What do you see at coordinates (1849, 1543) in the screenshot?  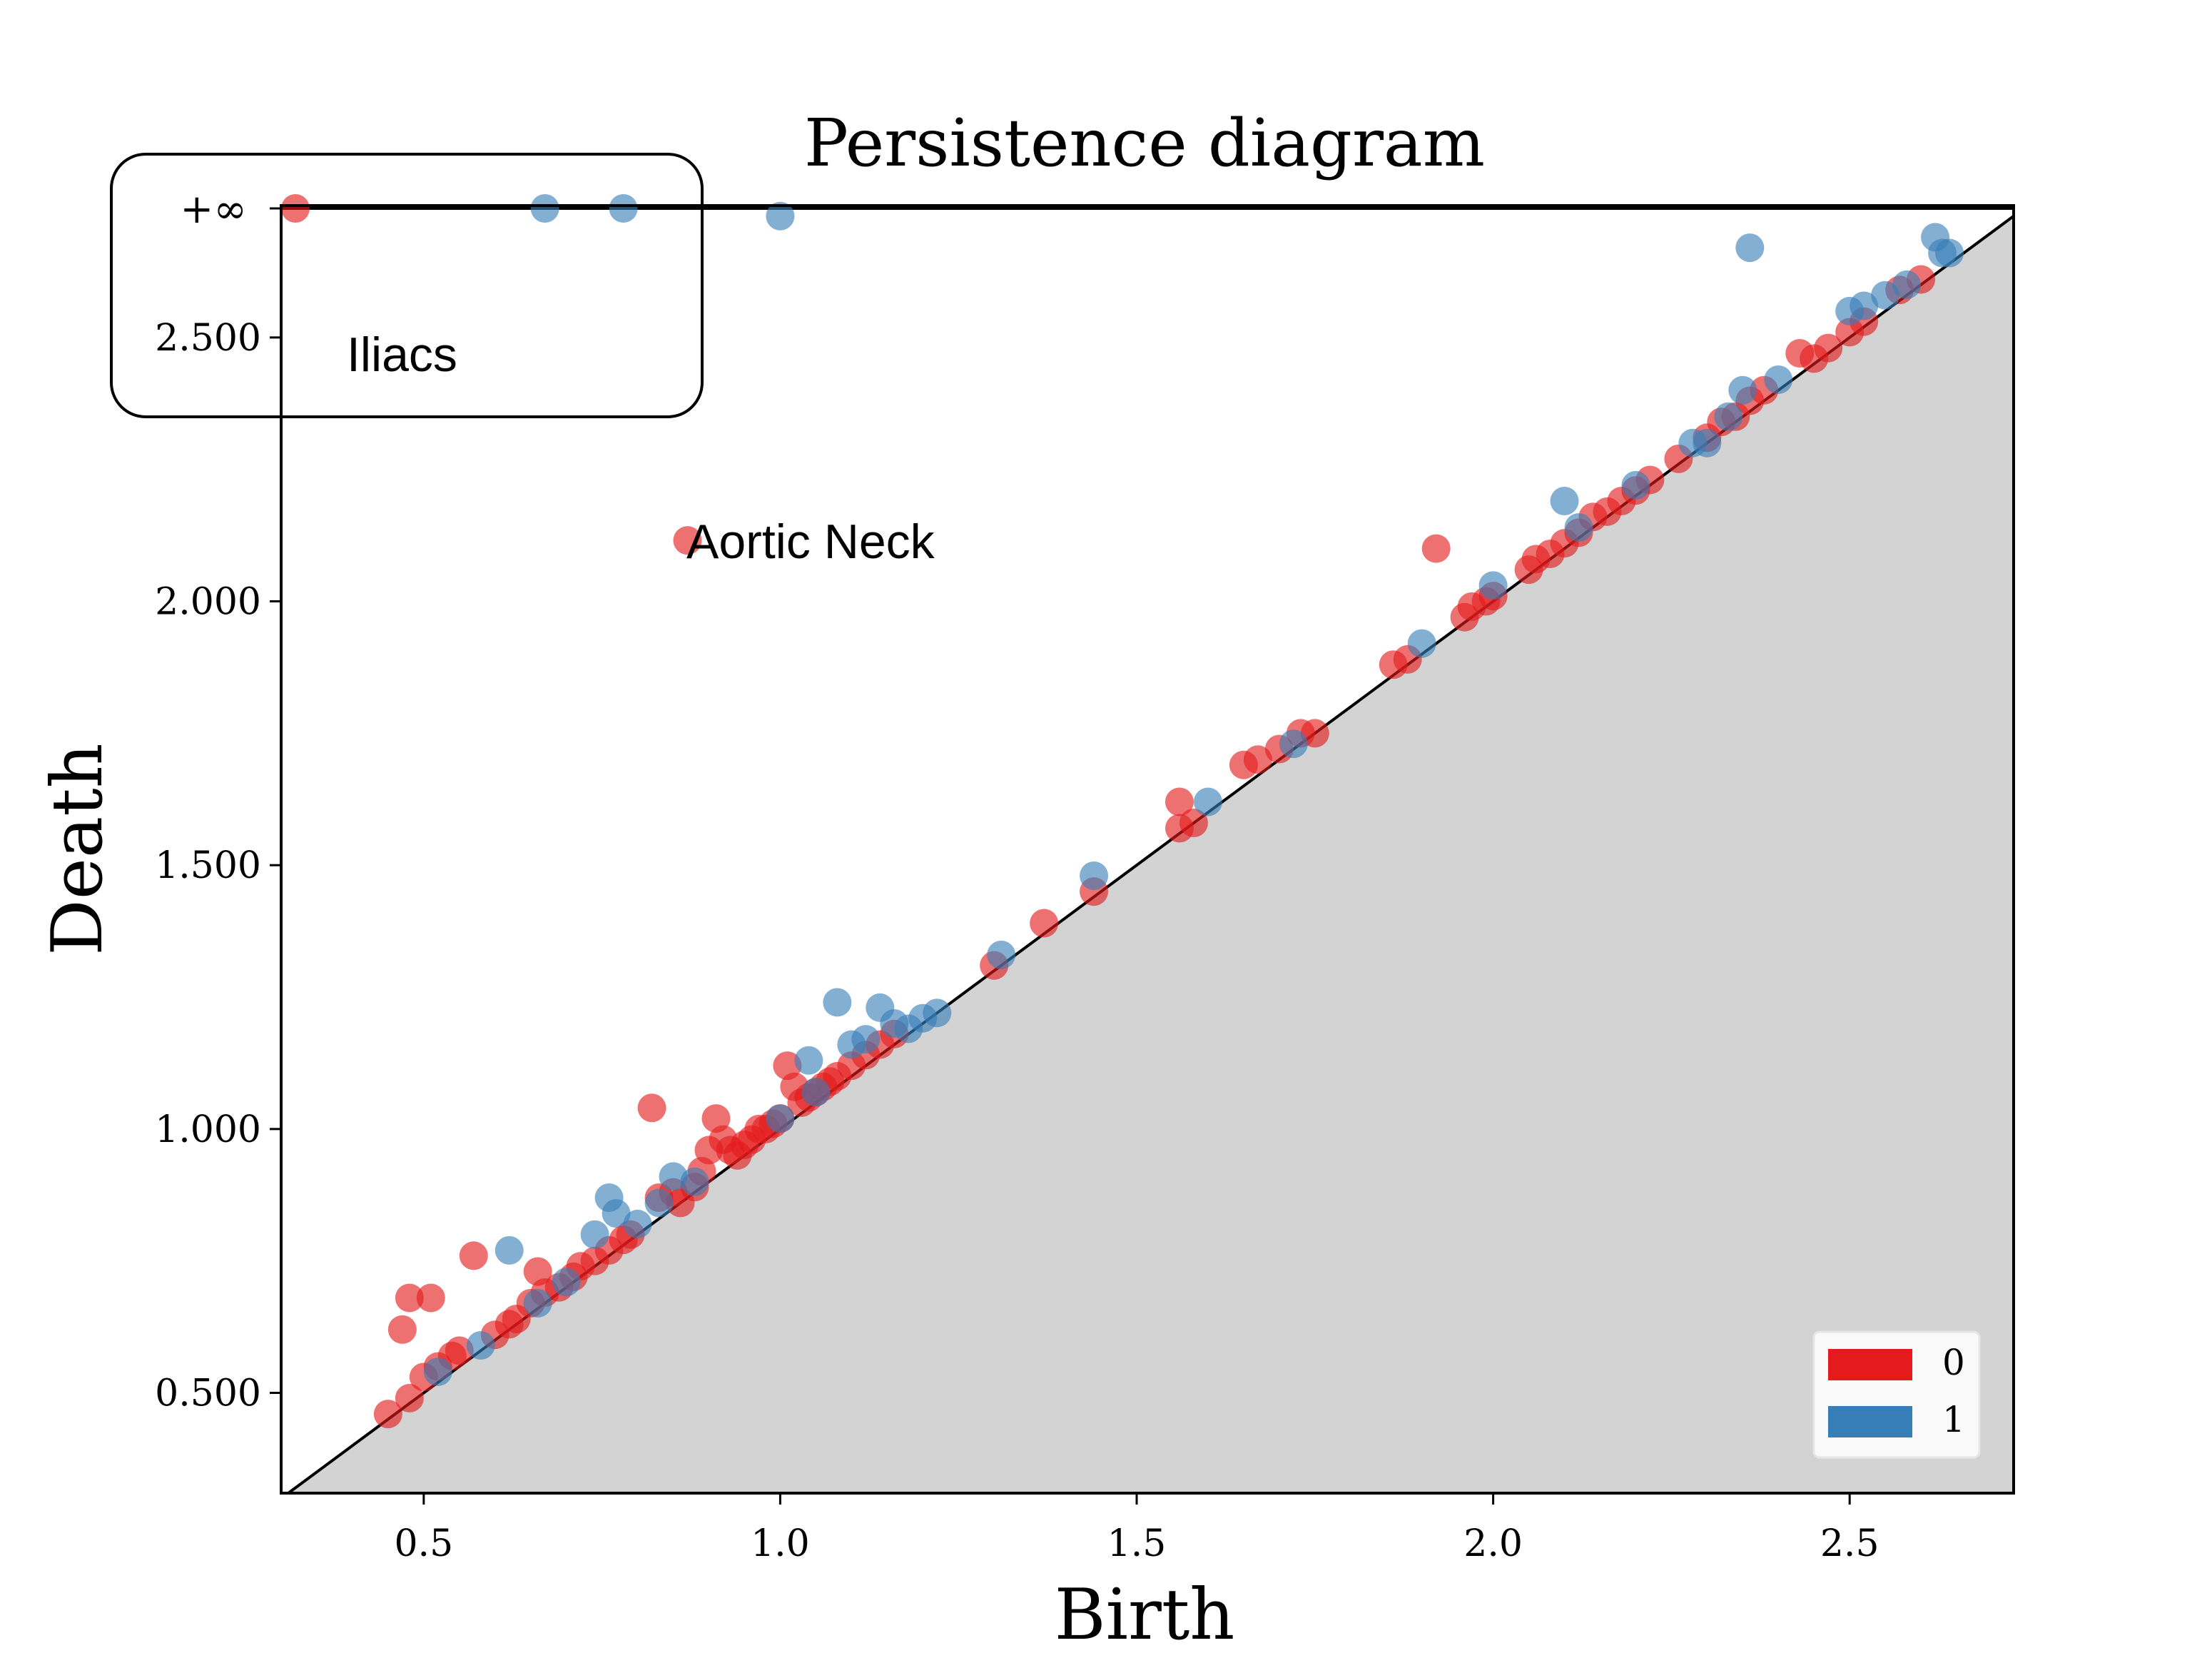 I see `x-tick-label: 2.5` at bounding box center [1849, 1543].